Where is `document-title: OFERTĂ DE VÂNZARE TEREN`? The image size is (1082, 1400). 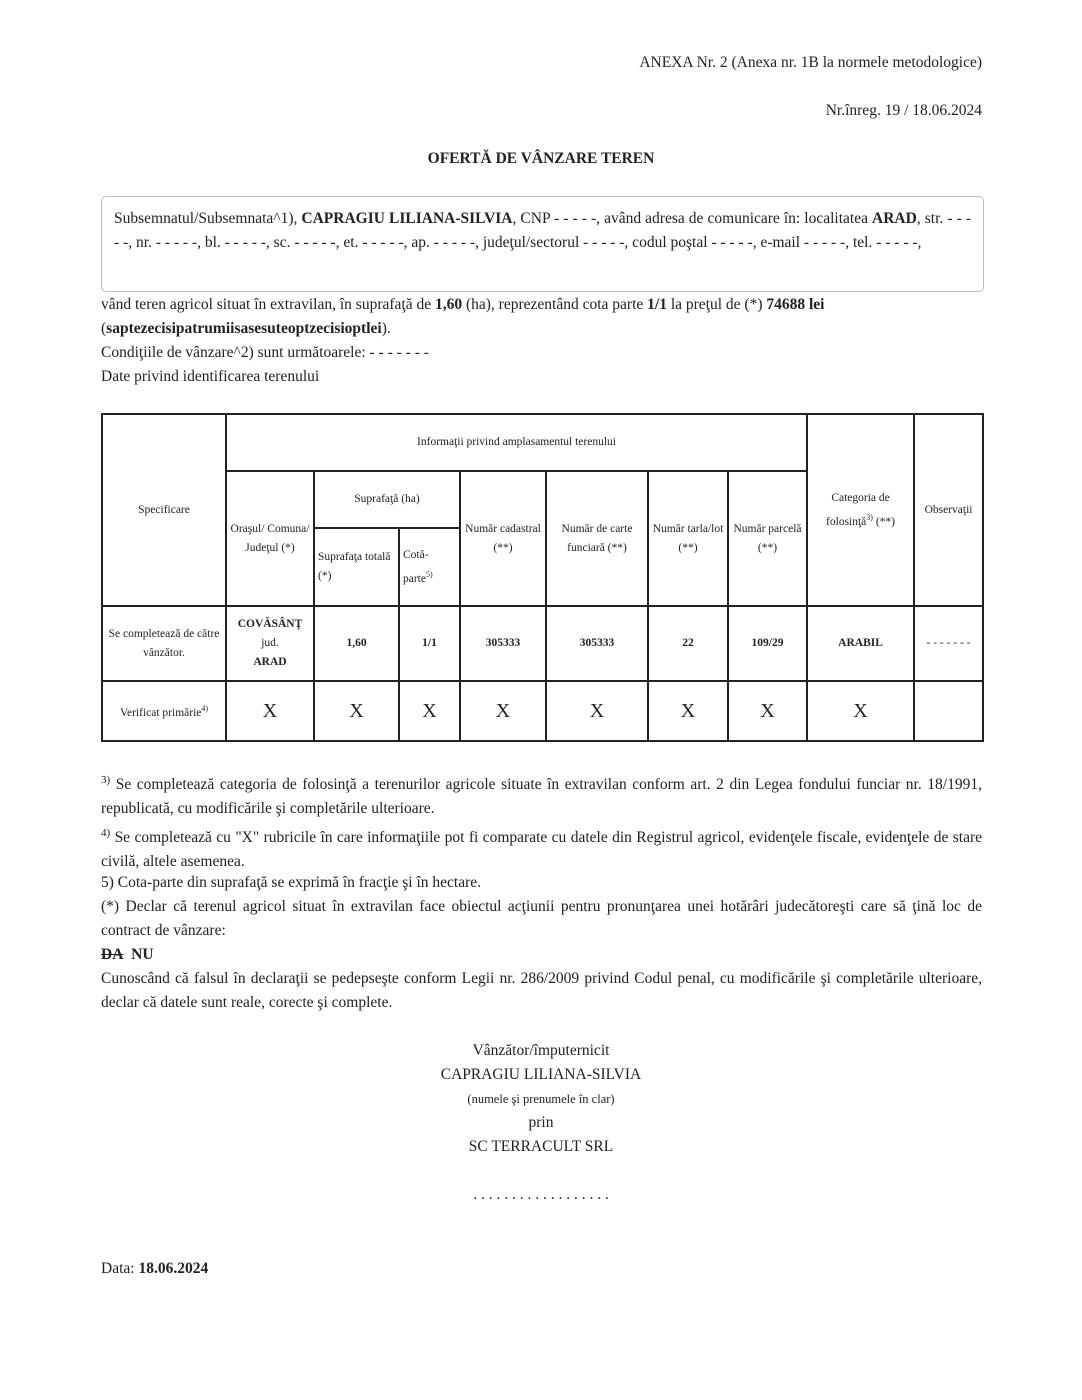 document-title: OFERTĂ DE VÂNZARE TEREN is located at coordinates (541, 158).